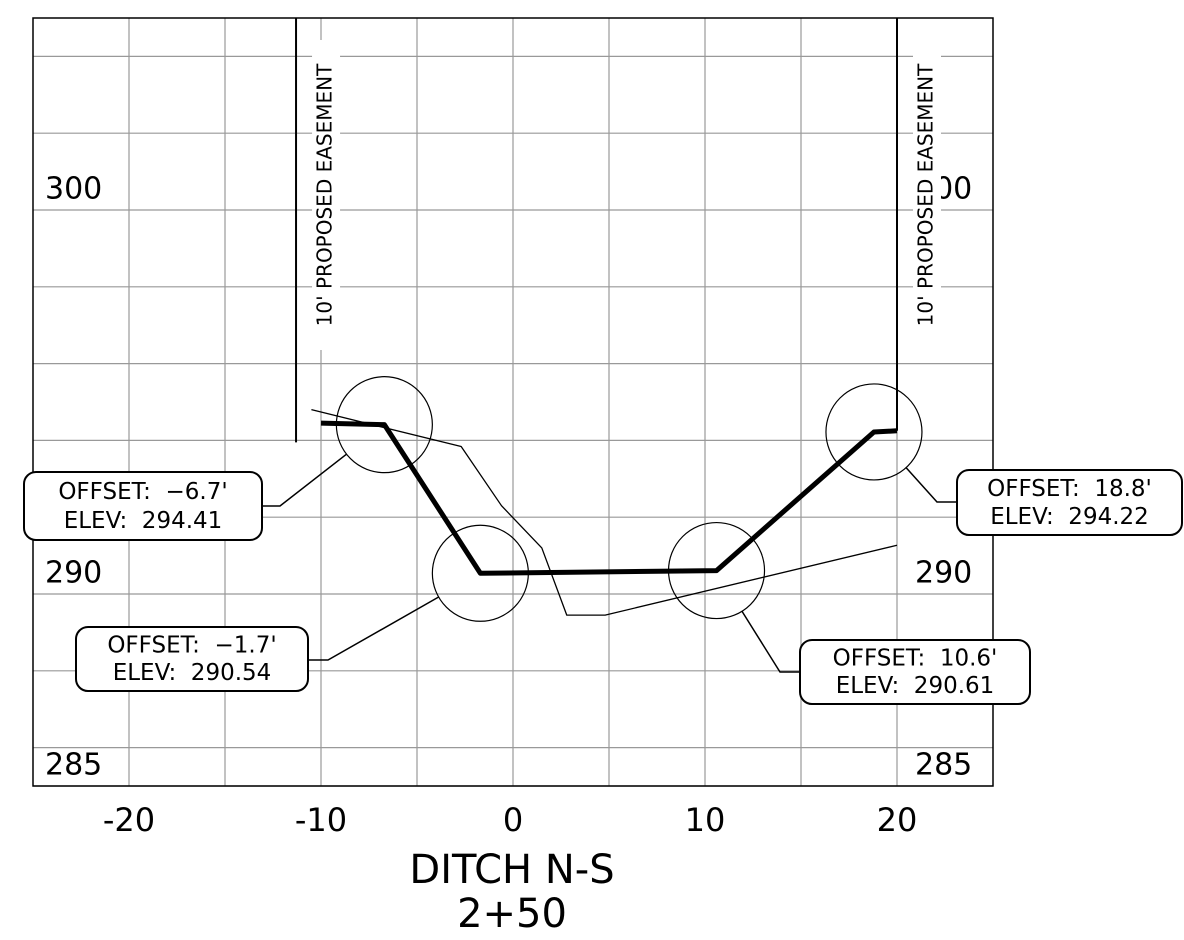 The height and width of the screenshot is (940, 1184). I want to click on x-tick-label: 0, so click(513, 820).